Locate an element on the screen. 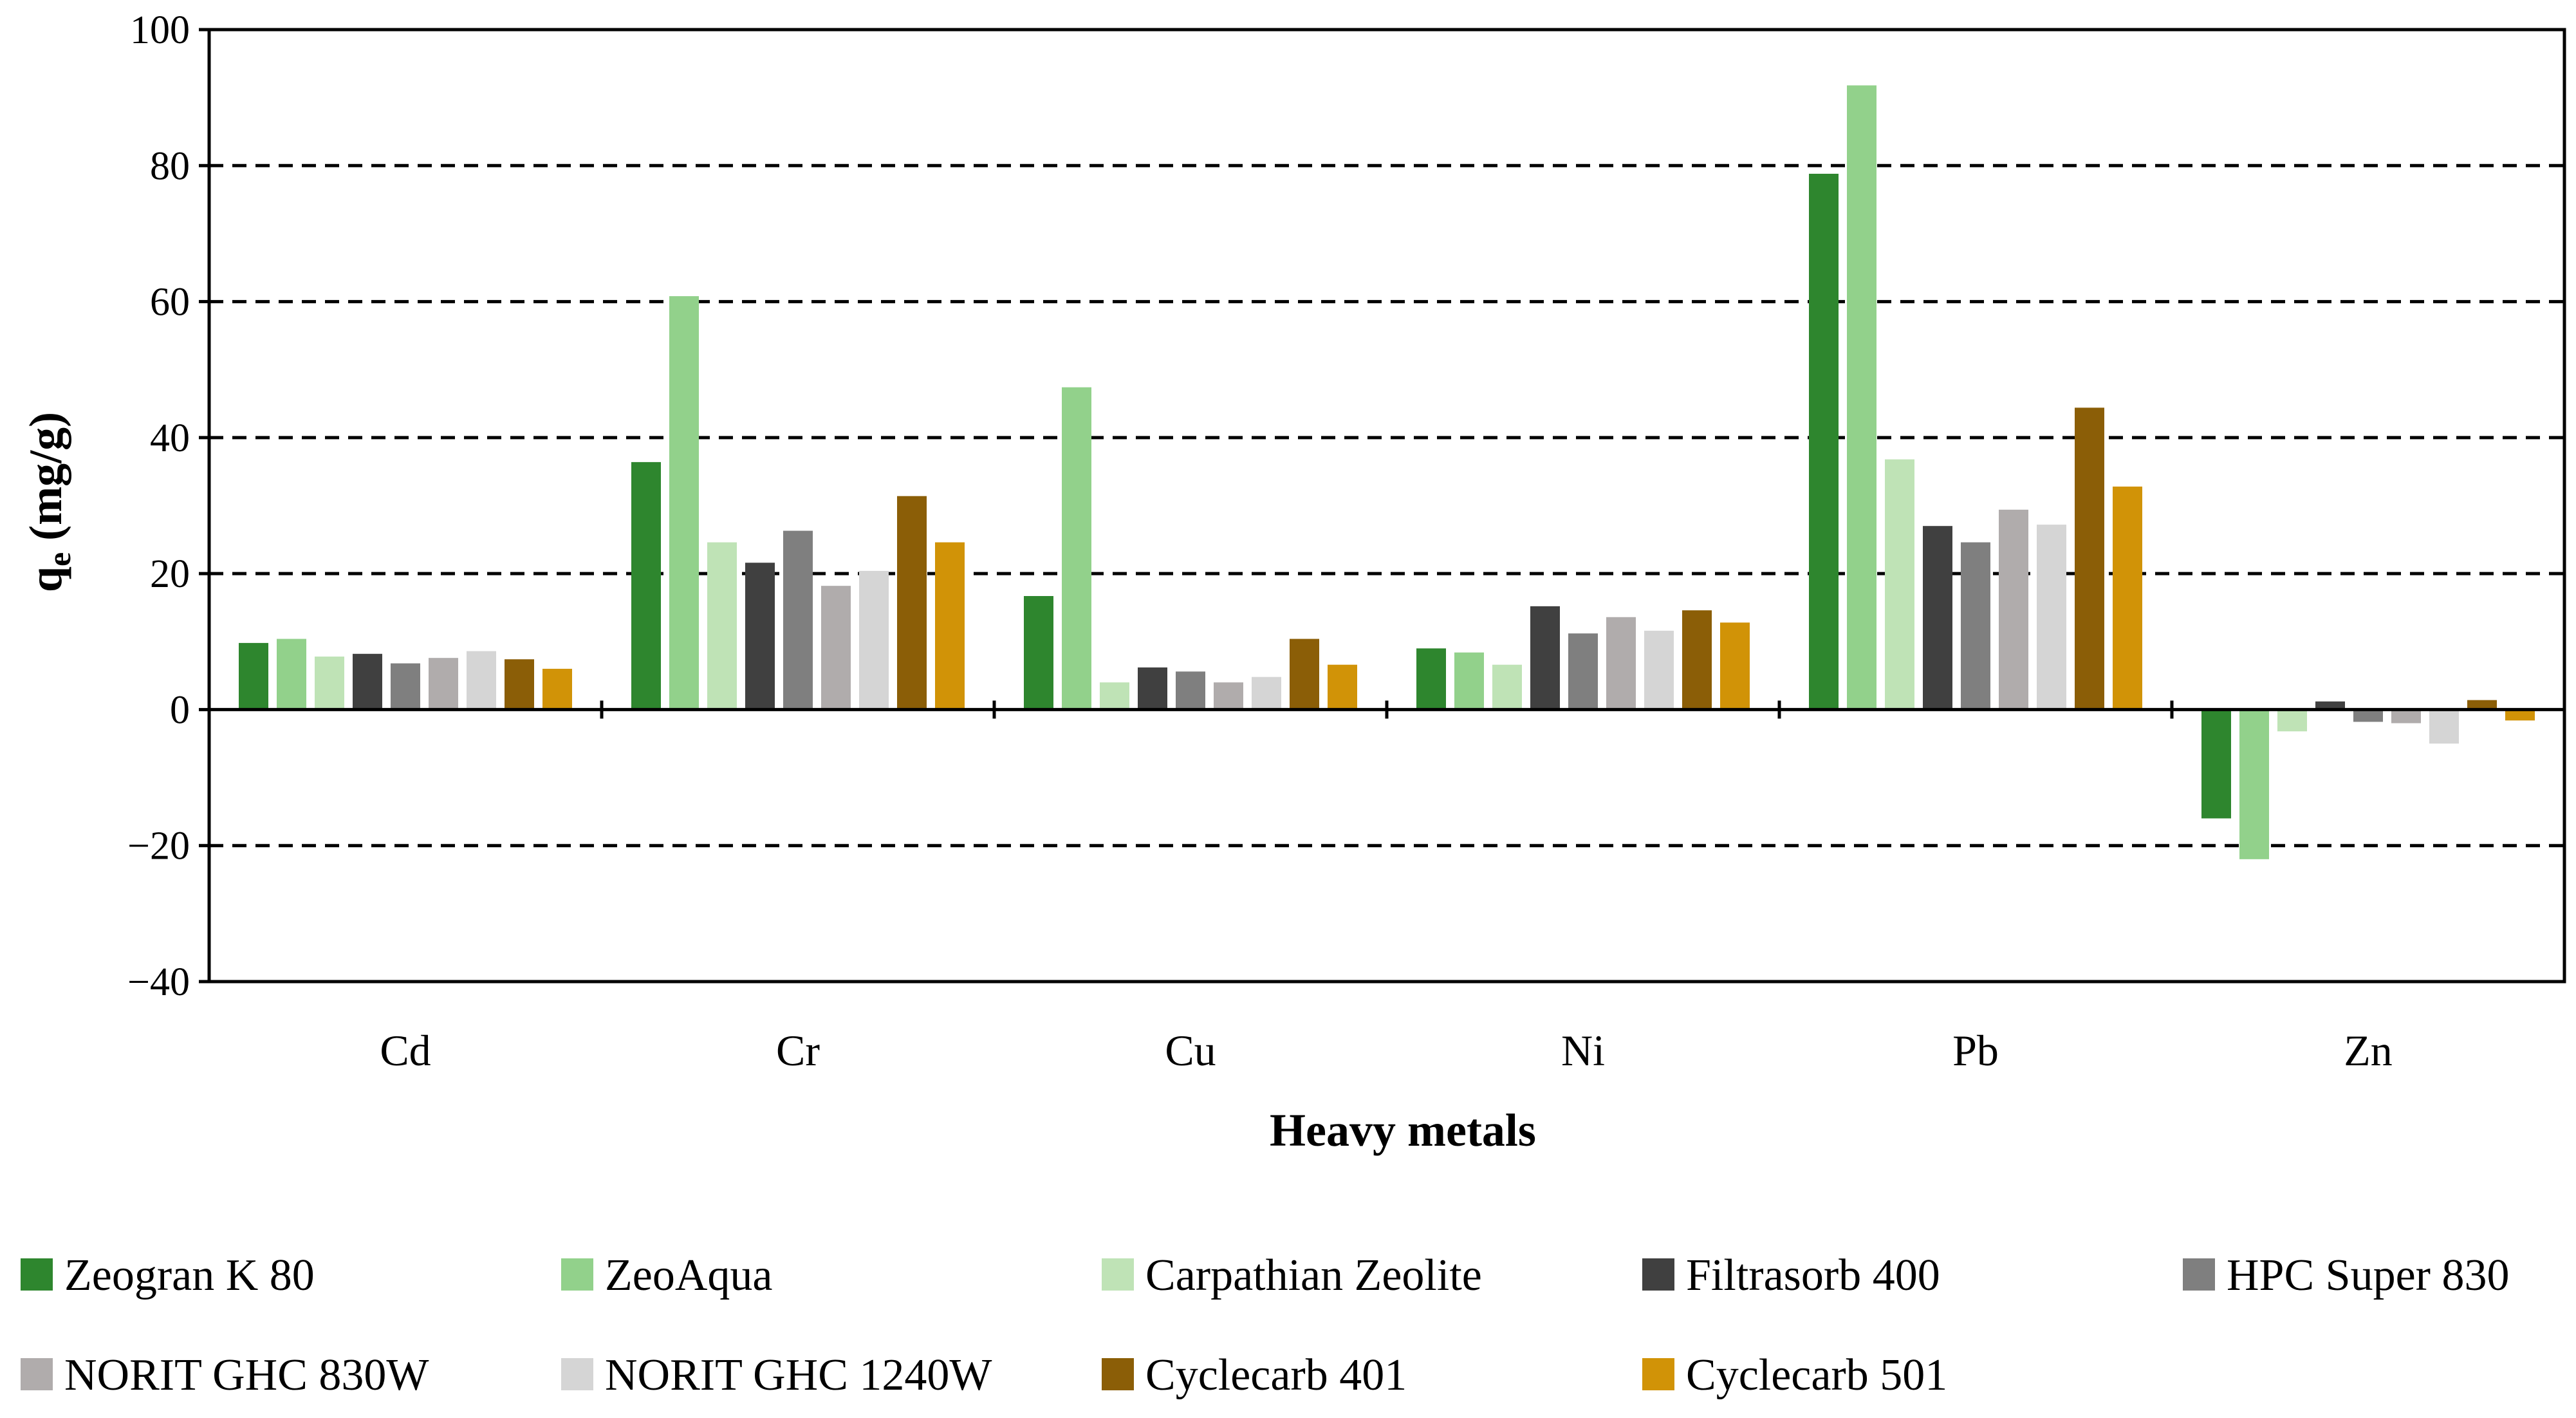 The width and height of the screenshot is (2576, 1418). legend-label-1: ZeoAqua is located at coordinates (688, 1275).